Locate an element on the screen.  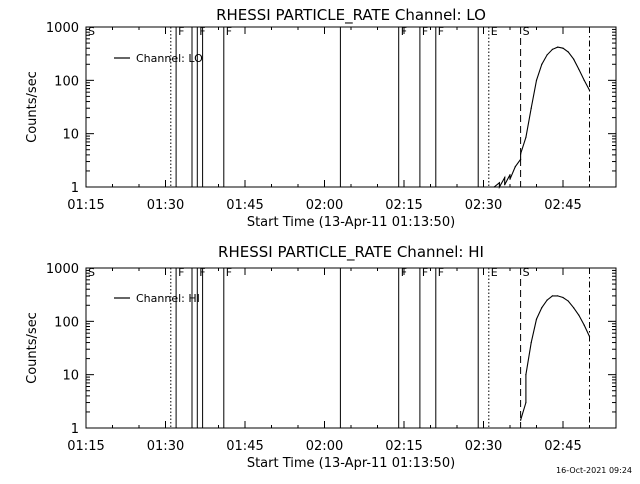
legend-label: Channel: HI is located at coordinates (168, 298).